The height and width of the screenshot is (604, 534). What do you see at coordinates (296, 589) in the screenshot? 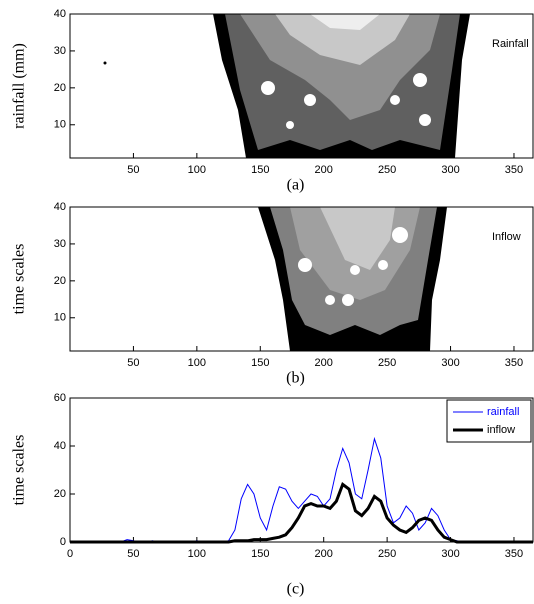
I see `caption: (c)` at bounding box center [296, 589].